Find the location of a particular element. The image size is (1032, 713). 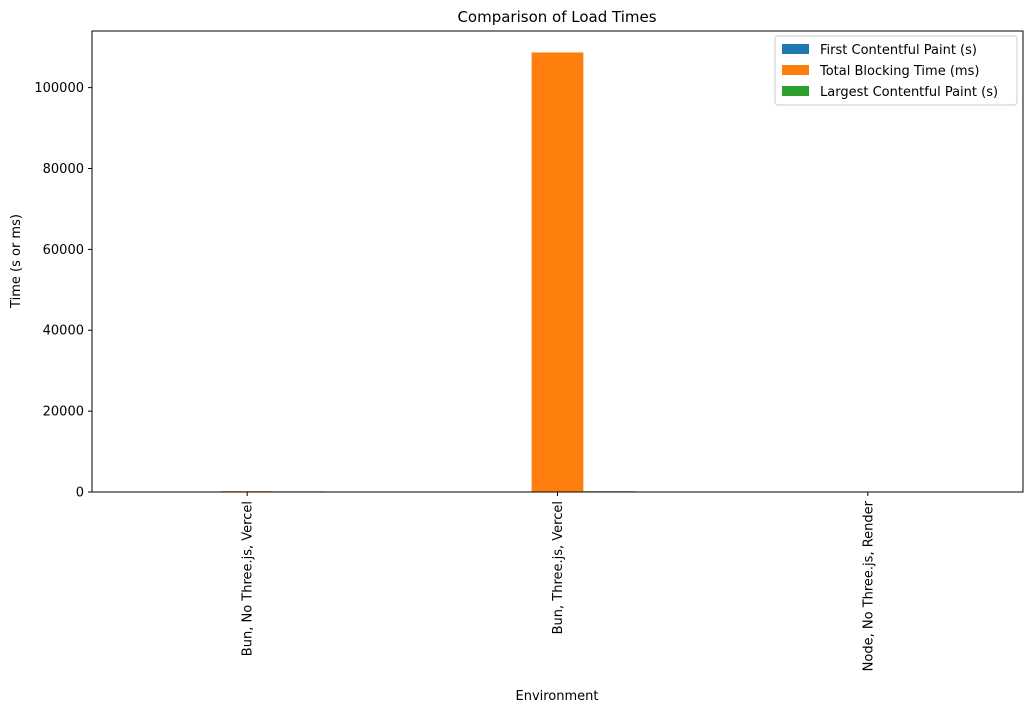

x-tick-label: Bun, Three.js, Vercel is located at coordinates (558, 567).